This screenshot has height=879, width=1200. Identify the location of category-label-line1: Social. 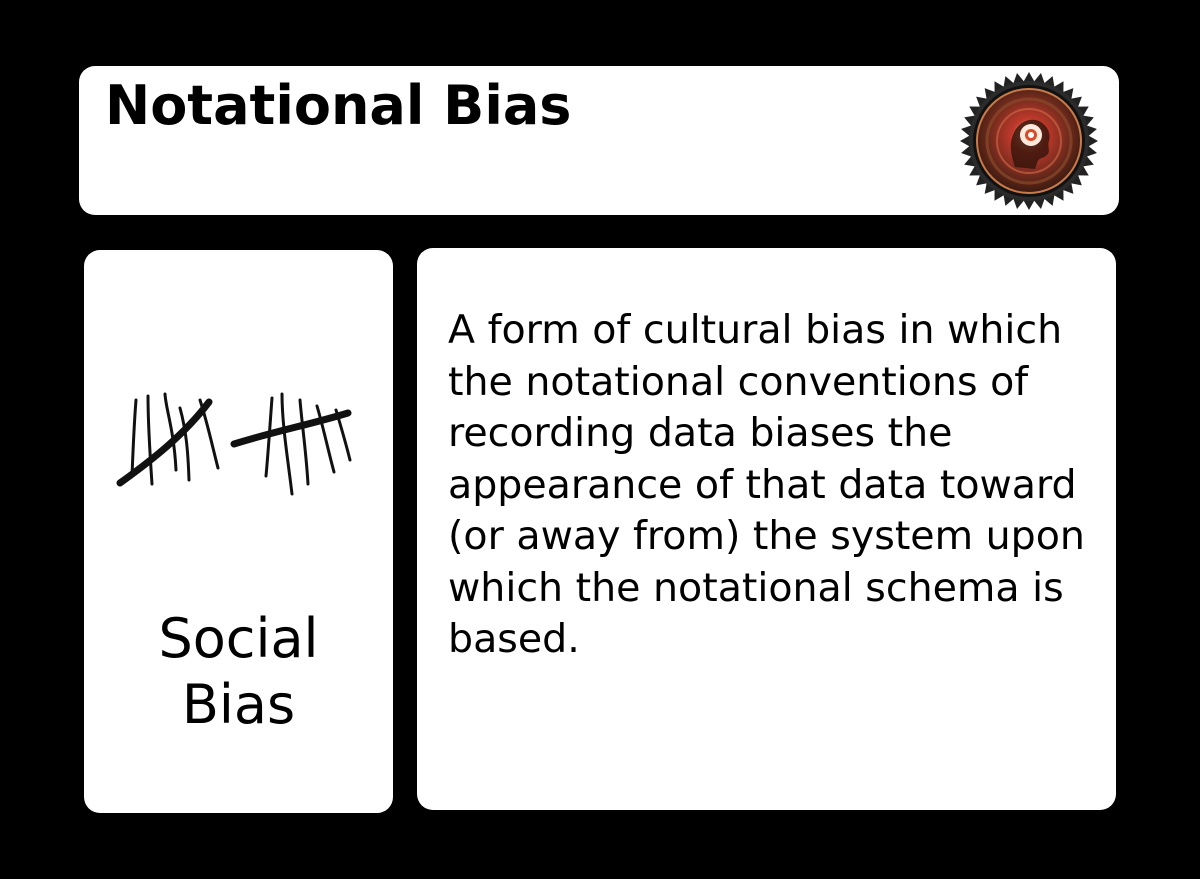
(238, 638).